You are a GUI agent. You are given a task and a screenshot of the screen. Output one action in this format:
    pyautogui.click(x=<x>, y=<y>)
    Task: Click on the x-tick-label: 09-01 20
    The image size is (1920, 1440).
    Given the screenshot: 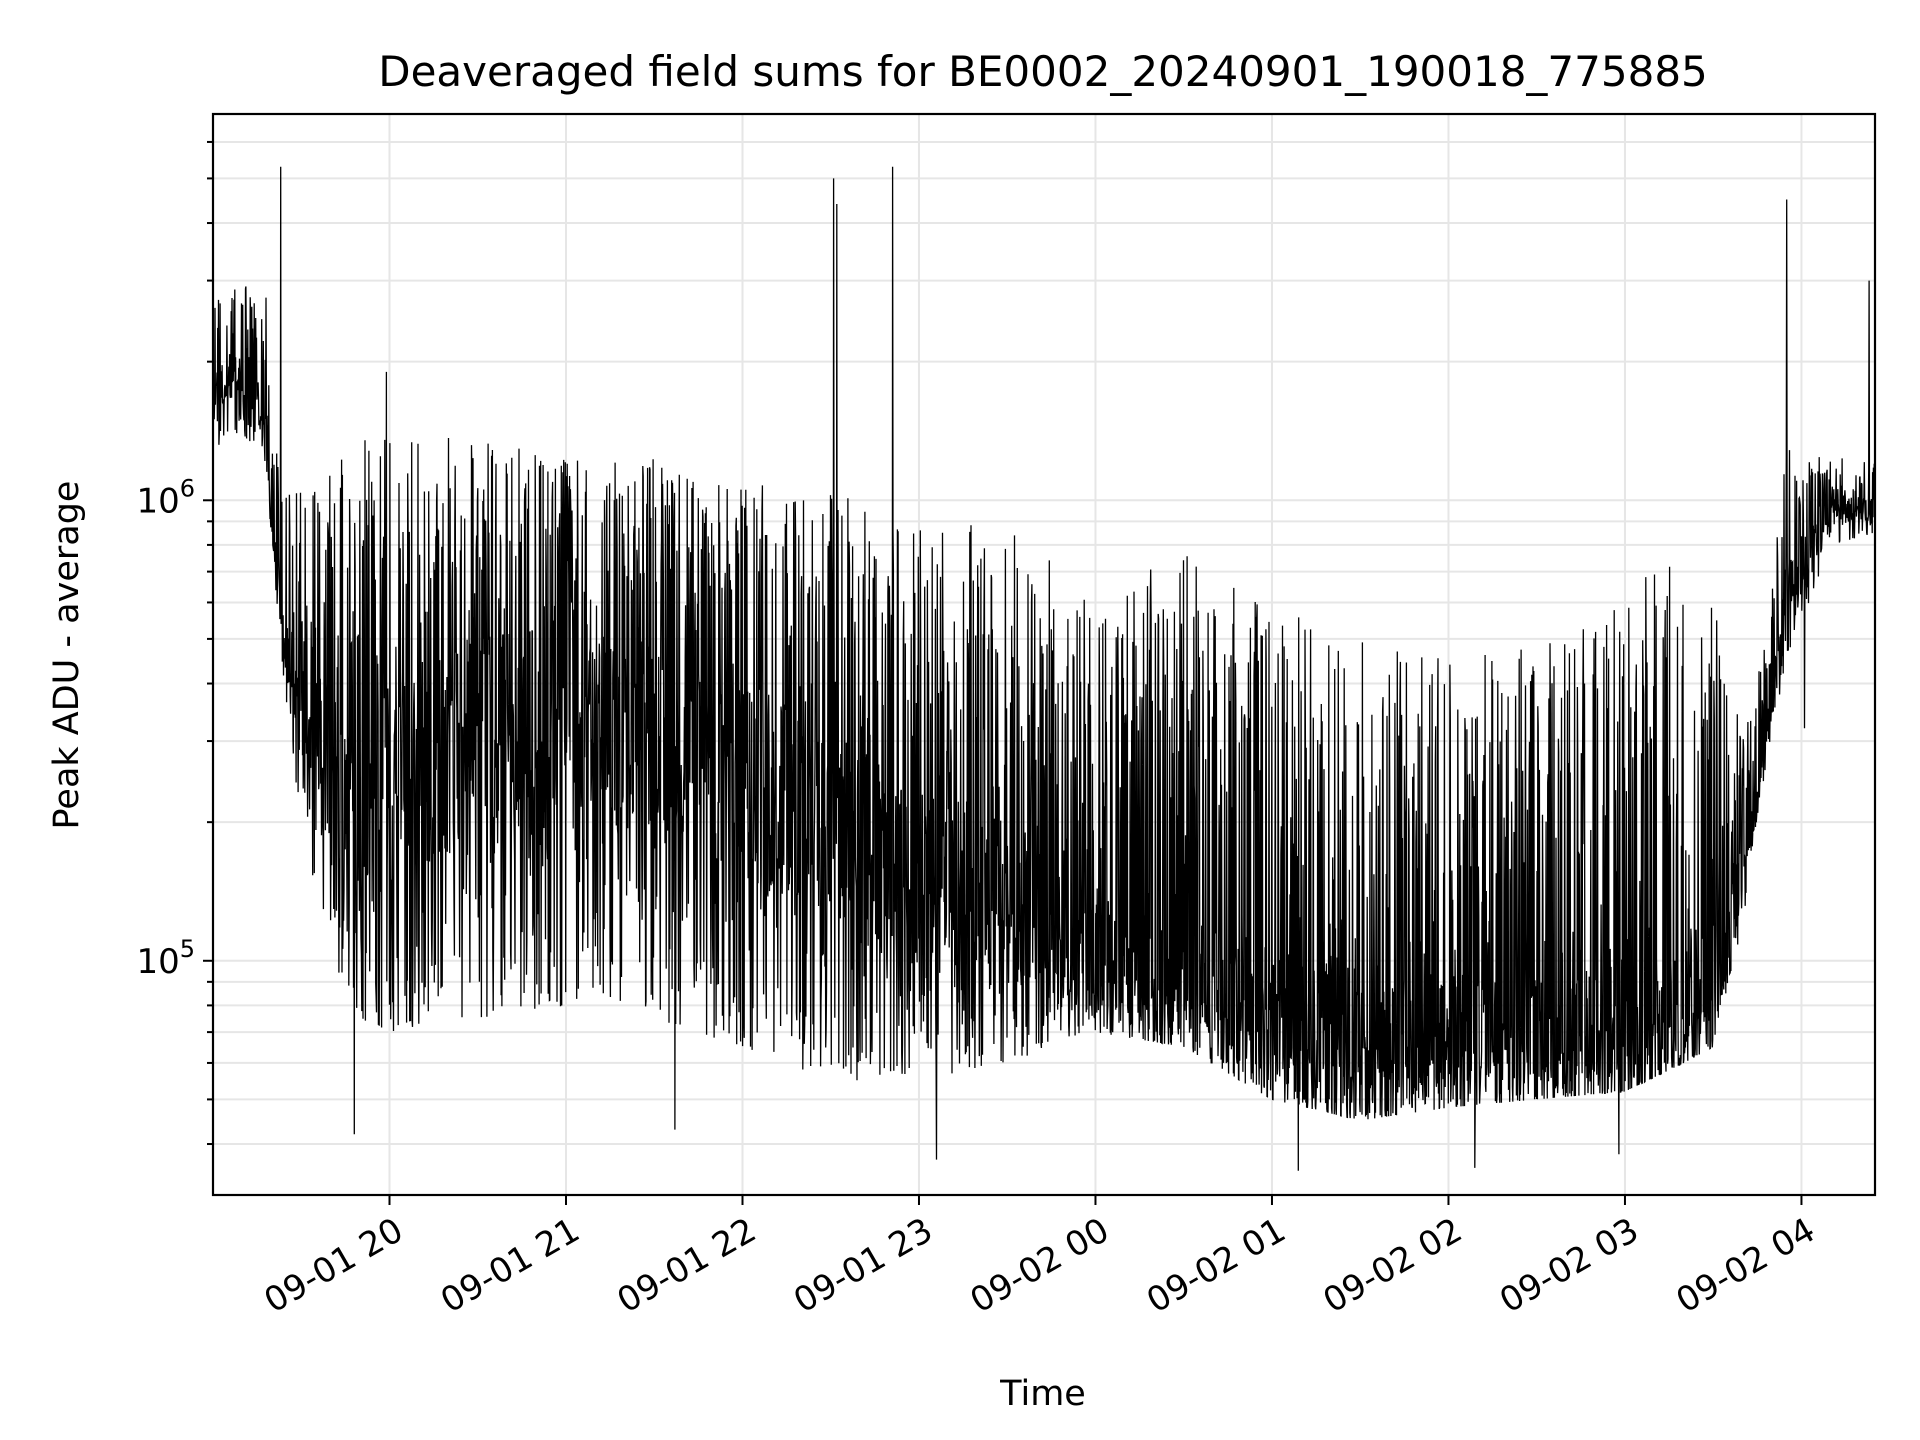 What is the action you would take?
    pyautogui.click(x=334, y=1265)
    